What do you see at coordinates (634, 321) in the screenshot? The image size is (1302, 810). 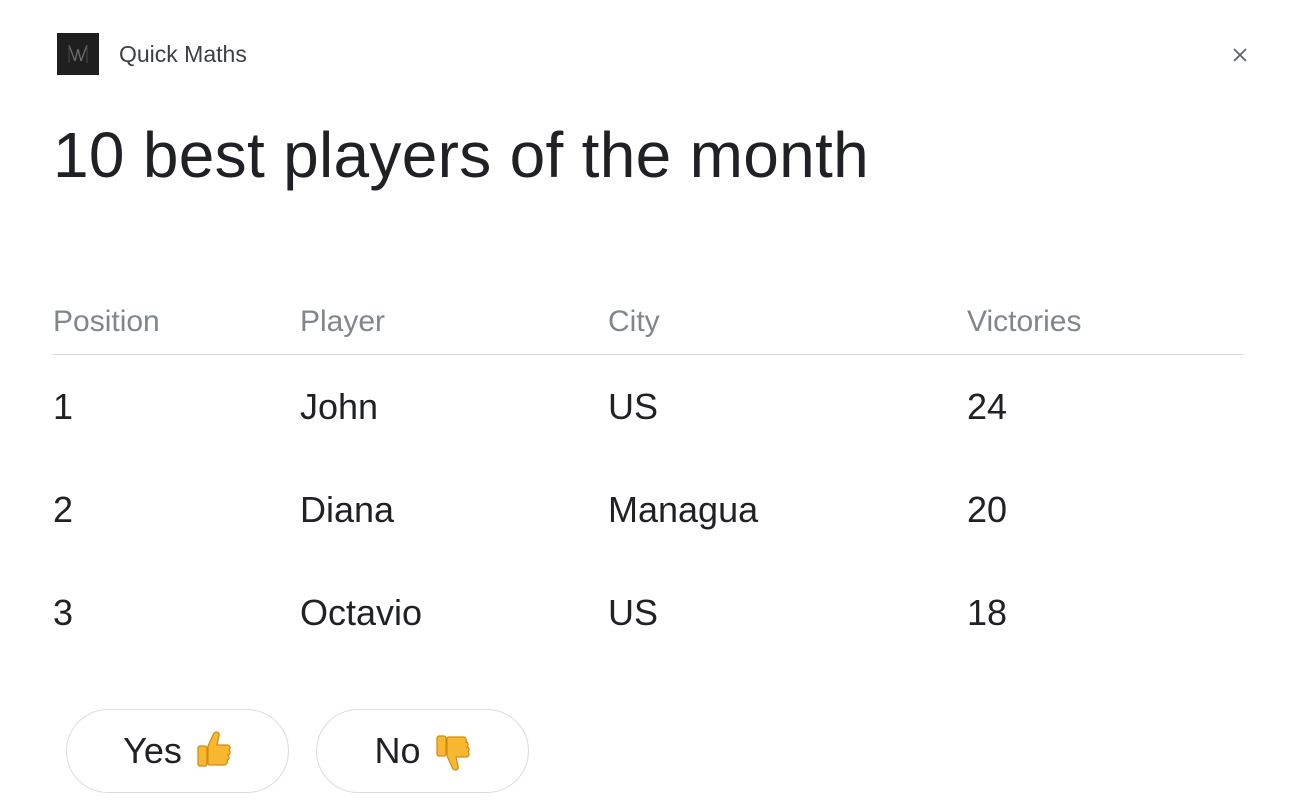 I see `column-header-city: City` at bounding box center [634, 321].